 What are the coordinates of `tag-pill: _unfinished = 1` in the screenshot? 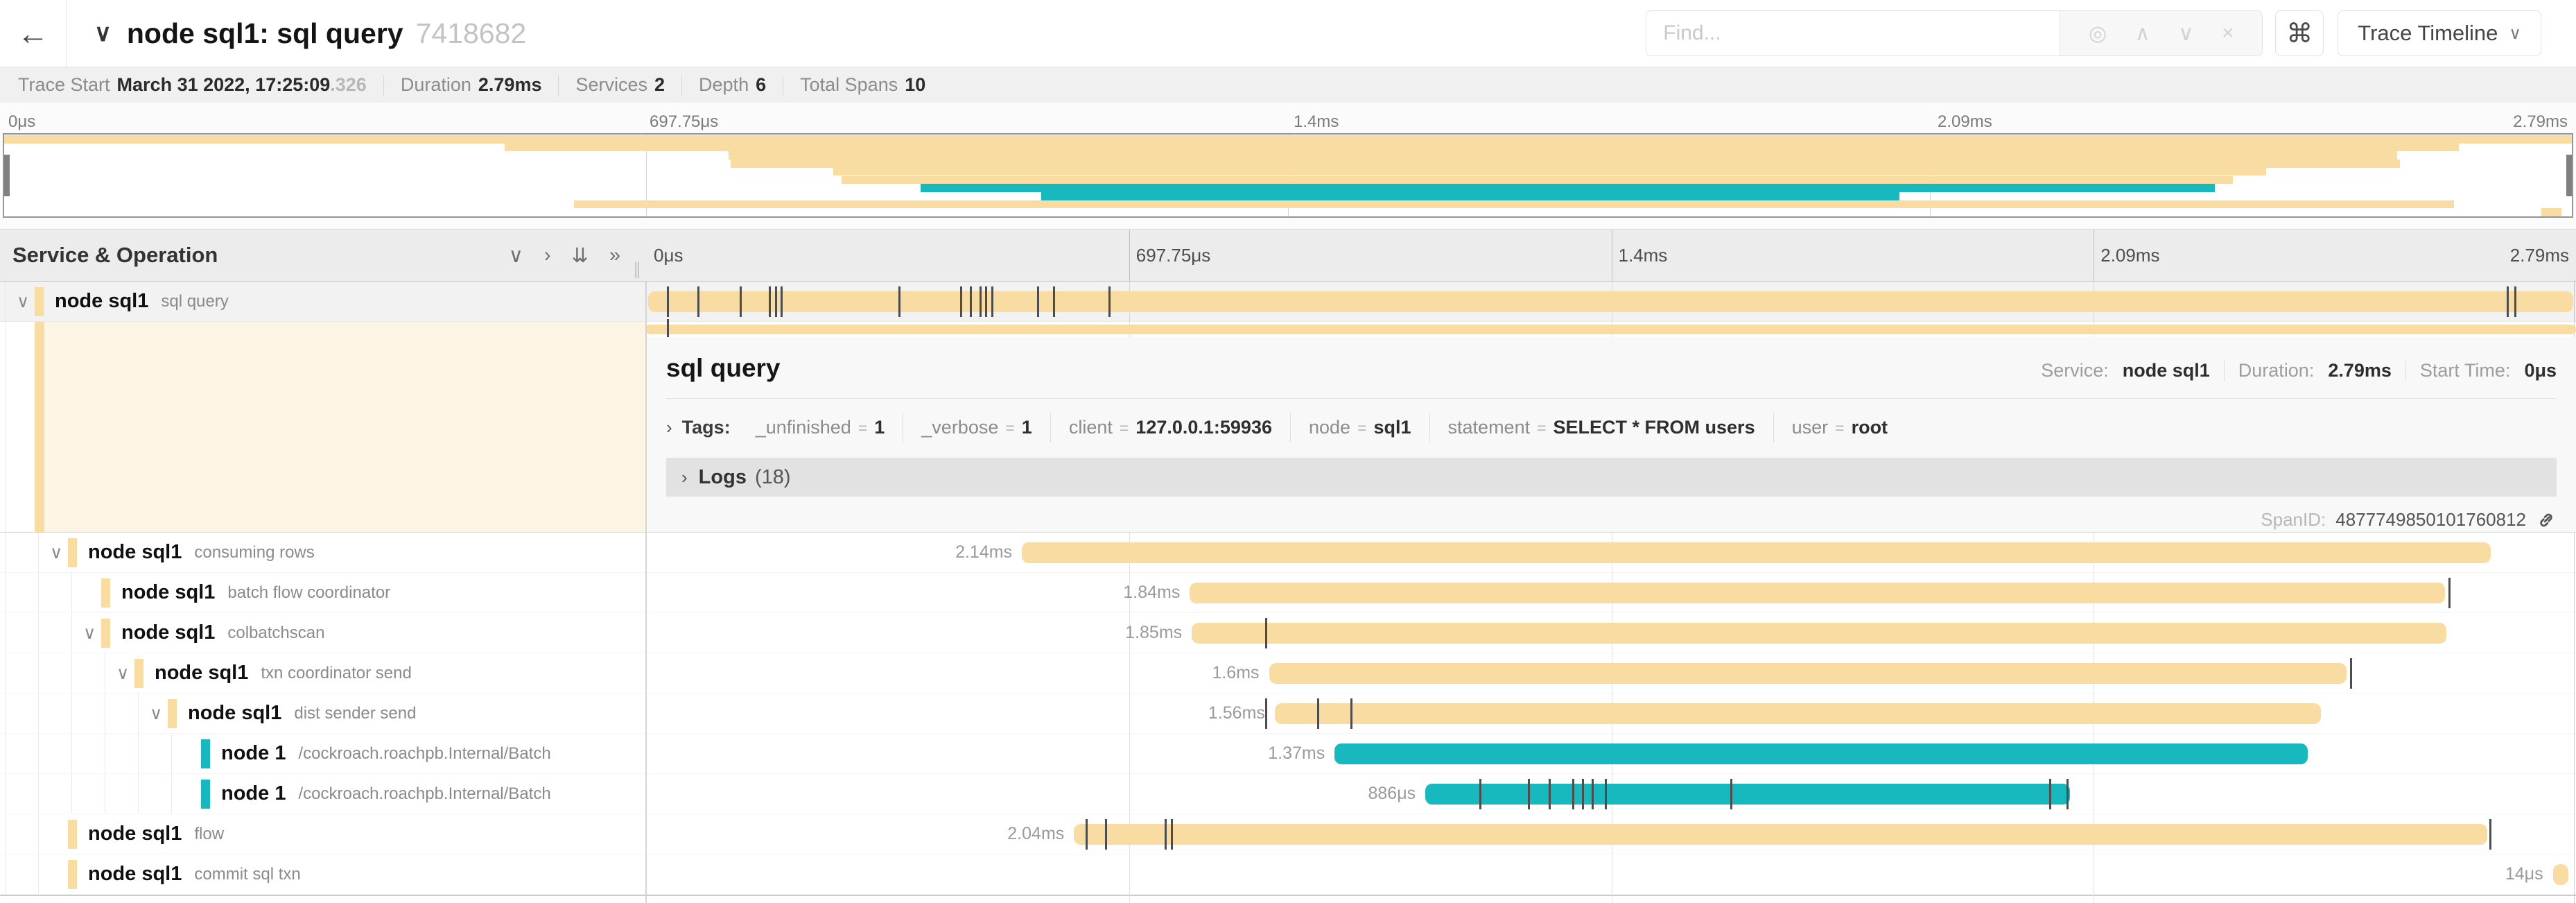 It's located at (821, 427).